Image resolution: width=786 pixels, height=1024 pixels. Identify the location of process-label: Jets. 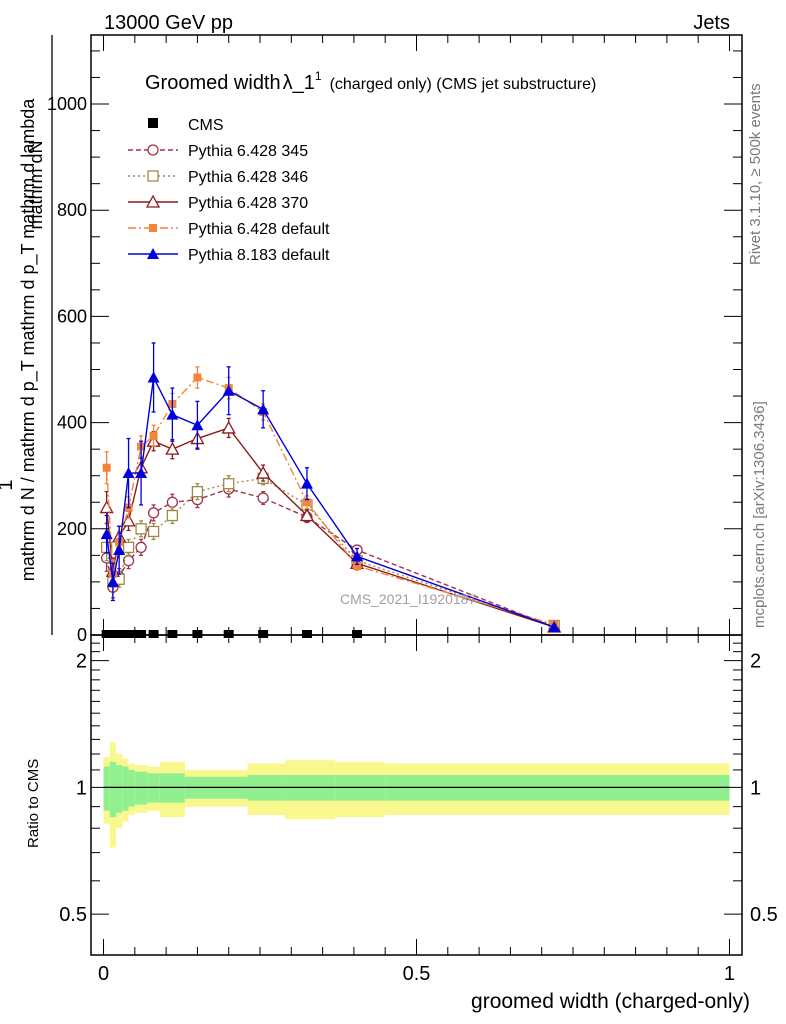
(711, 23).